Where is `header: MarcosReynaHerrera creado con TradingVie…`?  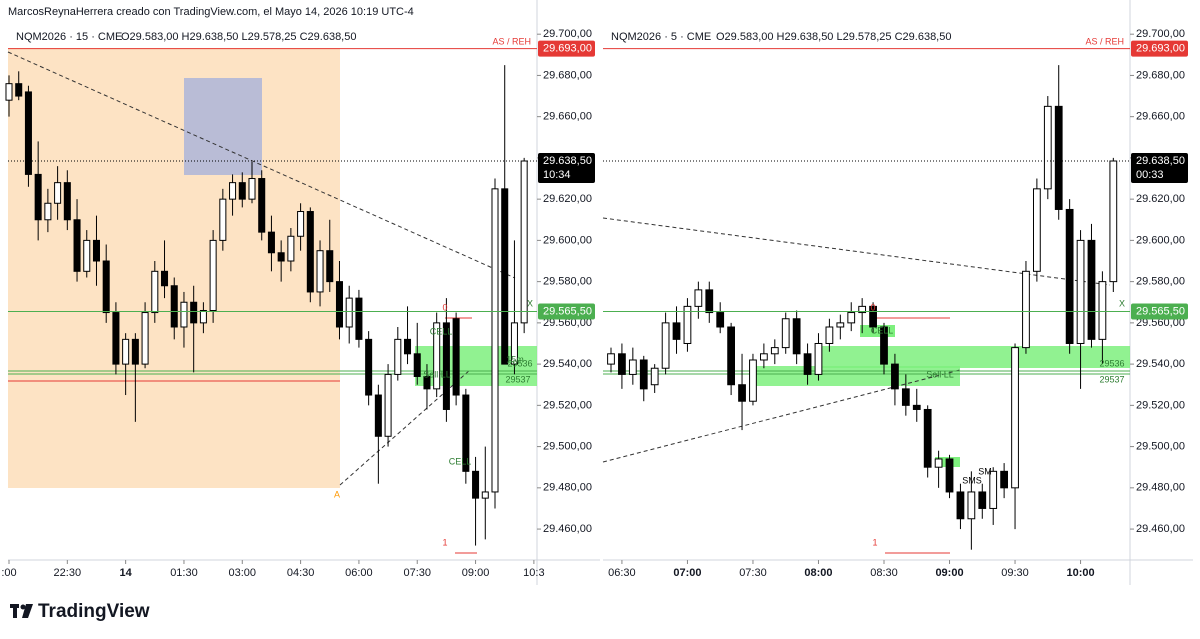 header: MarcosReynaHerrera creado con TradingVie… is located at coordinates (211, 12).